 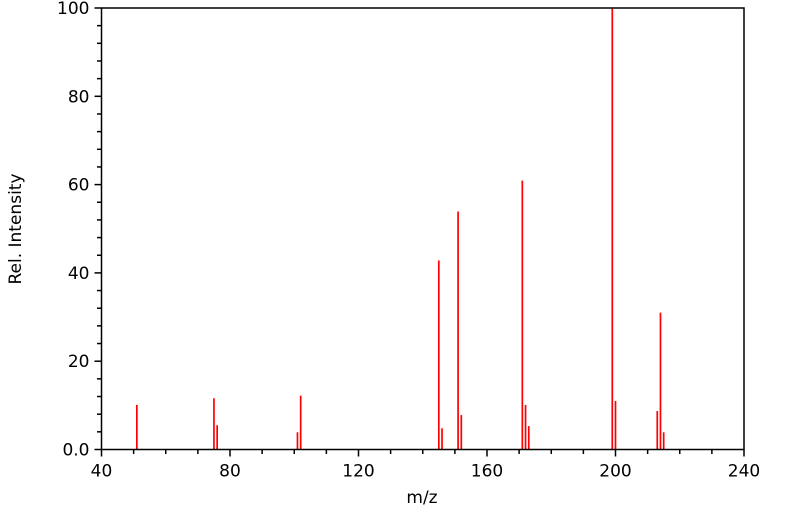 I want to click on y-tick-label: 100, so click(x=73, y=9).